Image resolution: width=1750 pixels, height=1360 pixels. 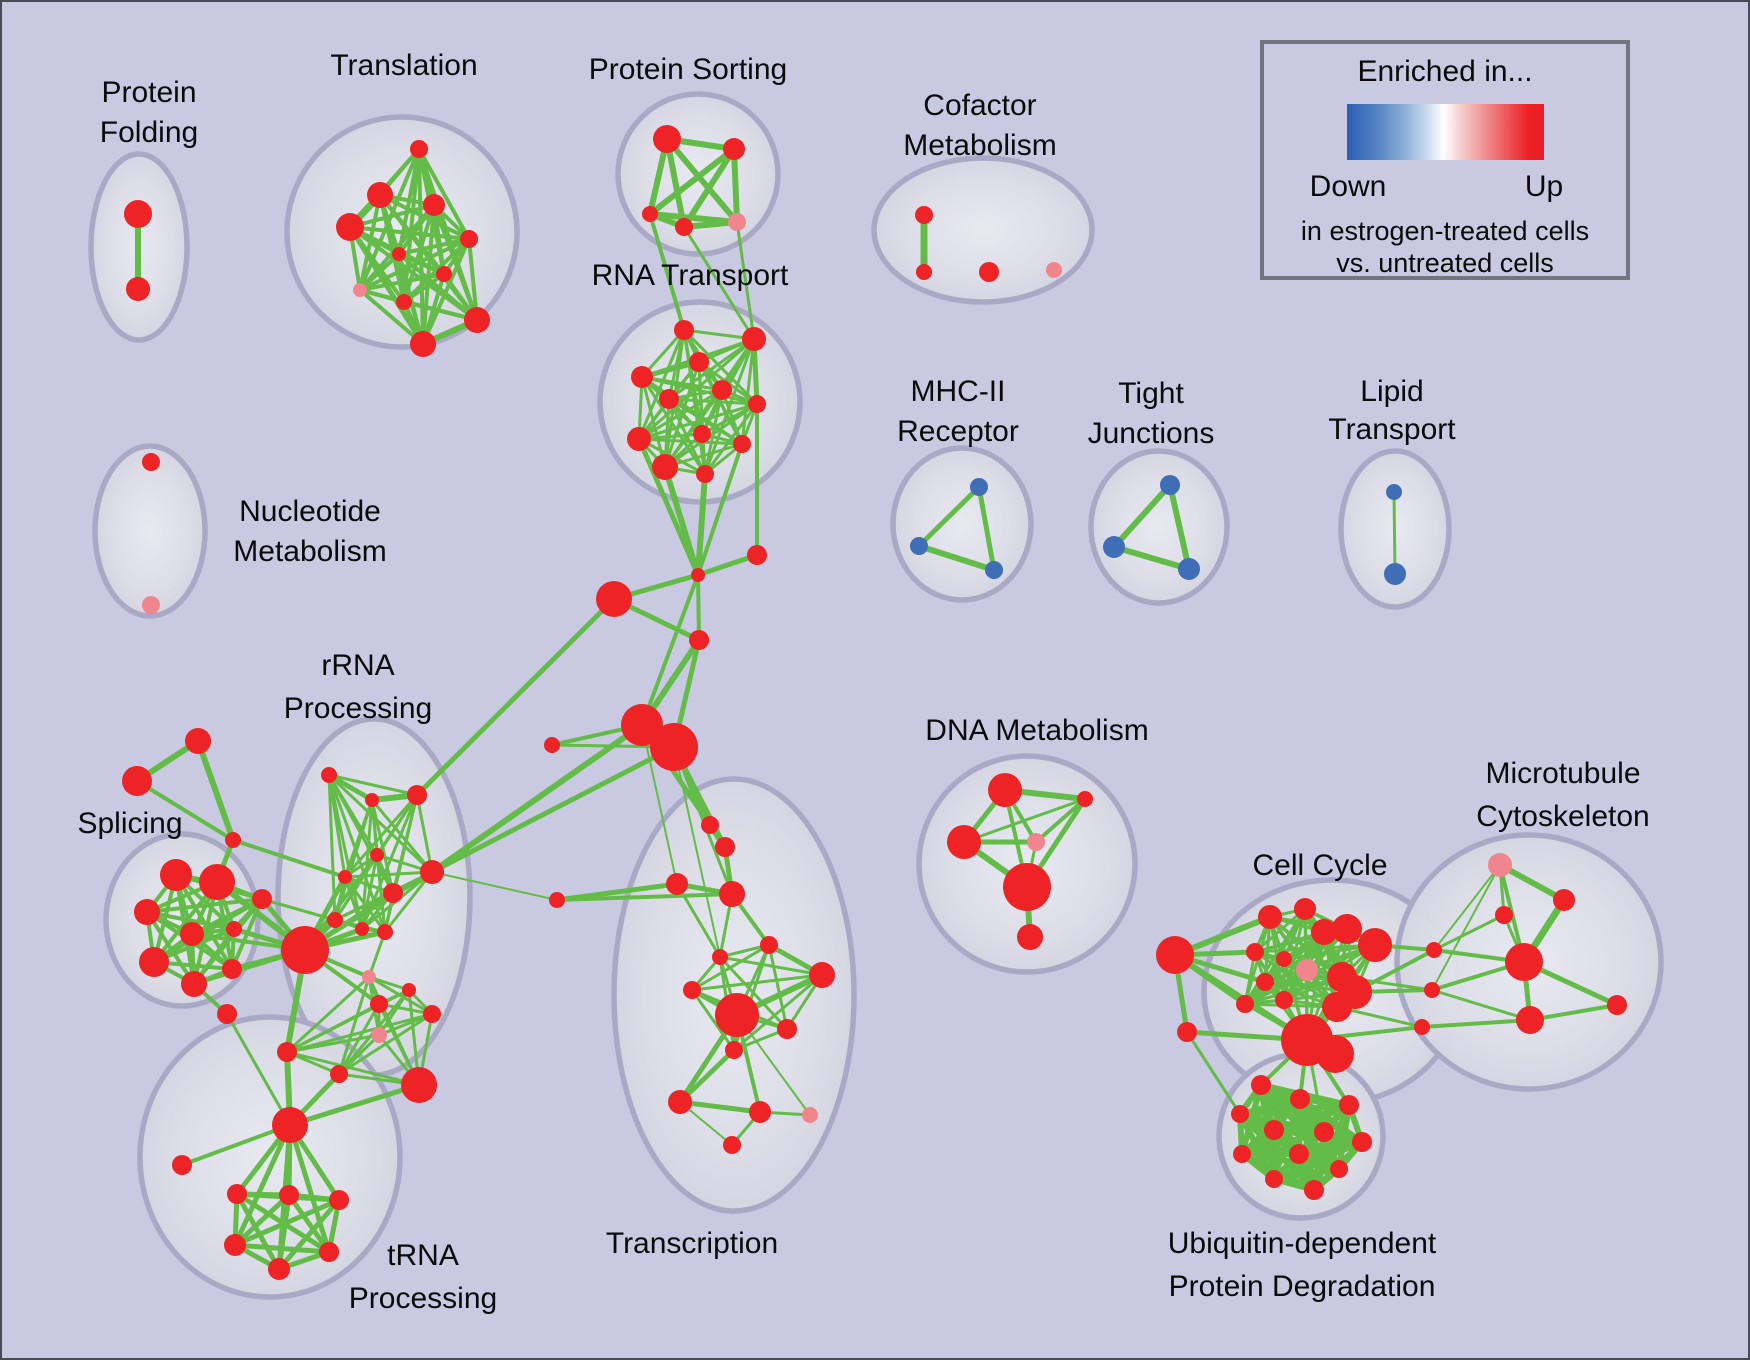 What do you see at coordinates (665, 467) in the screenshot?
I see `gene-set-node-rt10` at bounding box center [665, 467].